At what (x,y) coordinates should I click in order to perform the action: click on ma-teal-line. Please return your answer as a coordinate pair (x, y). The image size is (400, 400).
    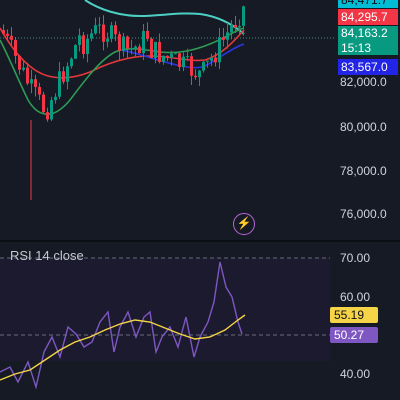
    Looking at the image, I should click on (164, 17).